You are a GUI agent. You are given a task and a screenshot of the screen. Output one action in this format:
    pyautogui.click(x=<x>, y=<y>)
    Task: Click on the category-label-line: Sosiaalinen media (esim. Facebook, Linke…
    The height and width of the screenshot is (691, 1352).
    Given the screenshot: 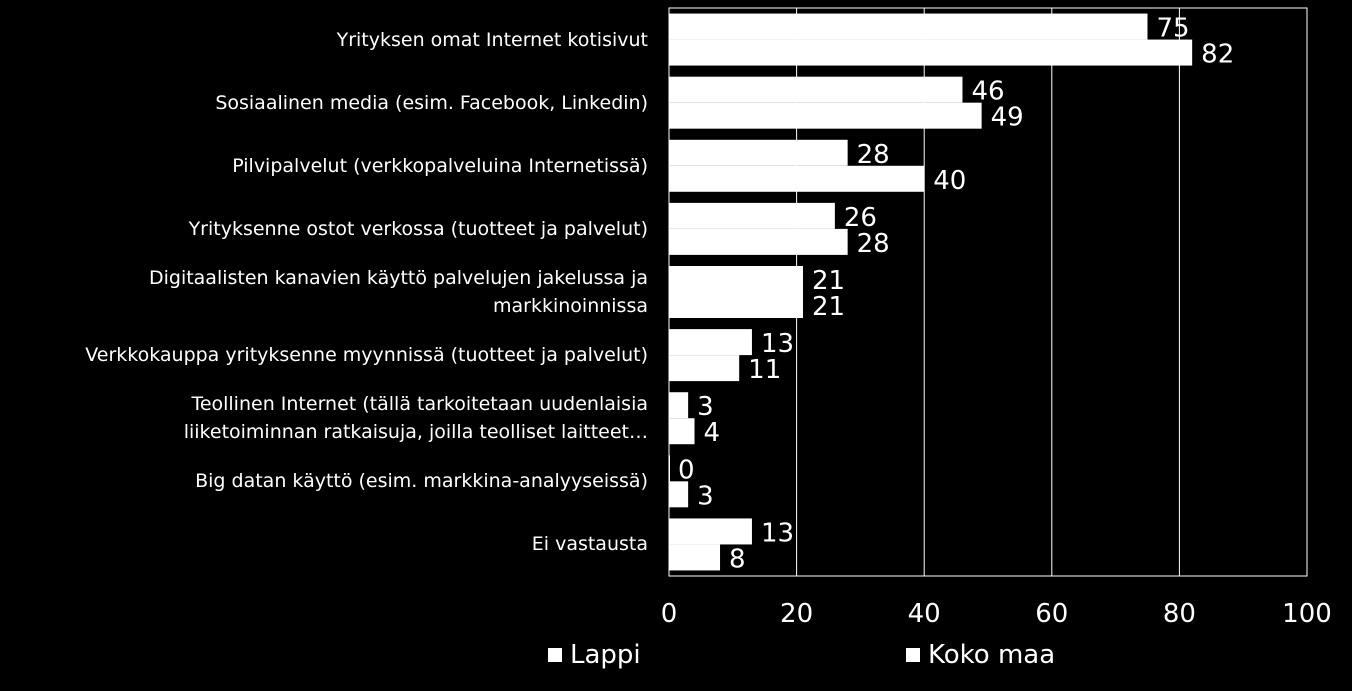 What is the action you would take?
    pyautogui.click(x=431, y=102)
    